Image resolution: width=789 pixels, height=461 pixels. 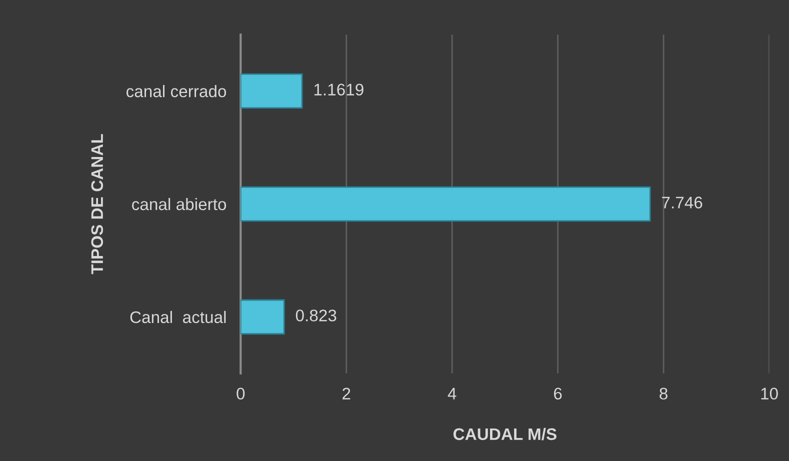 I want to click on data-label: 0.823, so click(x=316, y=316).